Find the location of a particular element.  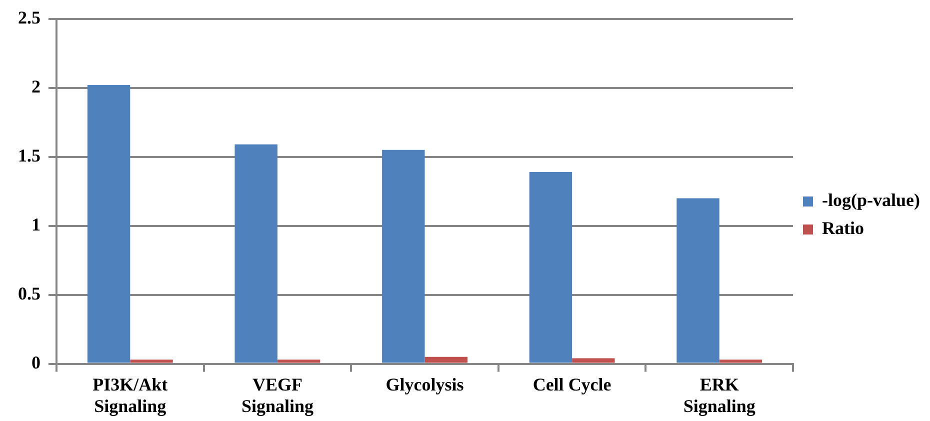

x-tick-label: ERK Signaling is located at coordinates (719, 395).